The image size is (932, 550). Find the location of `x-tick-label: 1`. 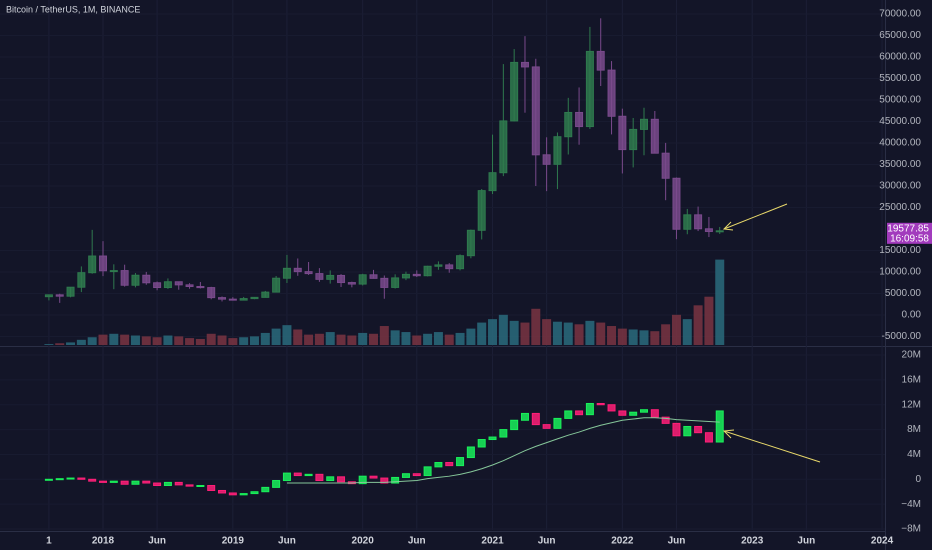

x-tick-label: 1 is located at coordinates (49, 541).